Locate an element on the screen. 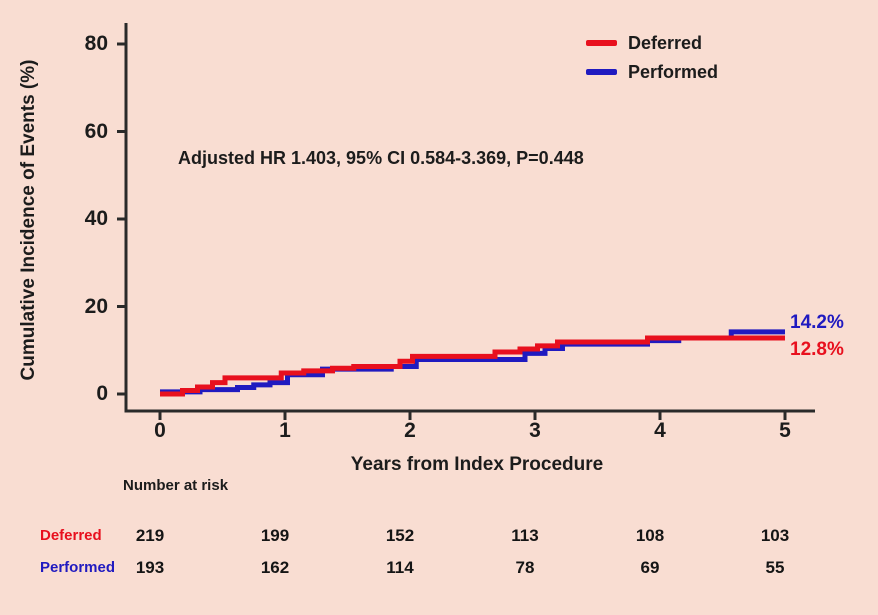 This screenshot has width=878, height=615. risk-value: 162 is located at coordinates (275, 567).